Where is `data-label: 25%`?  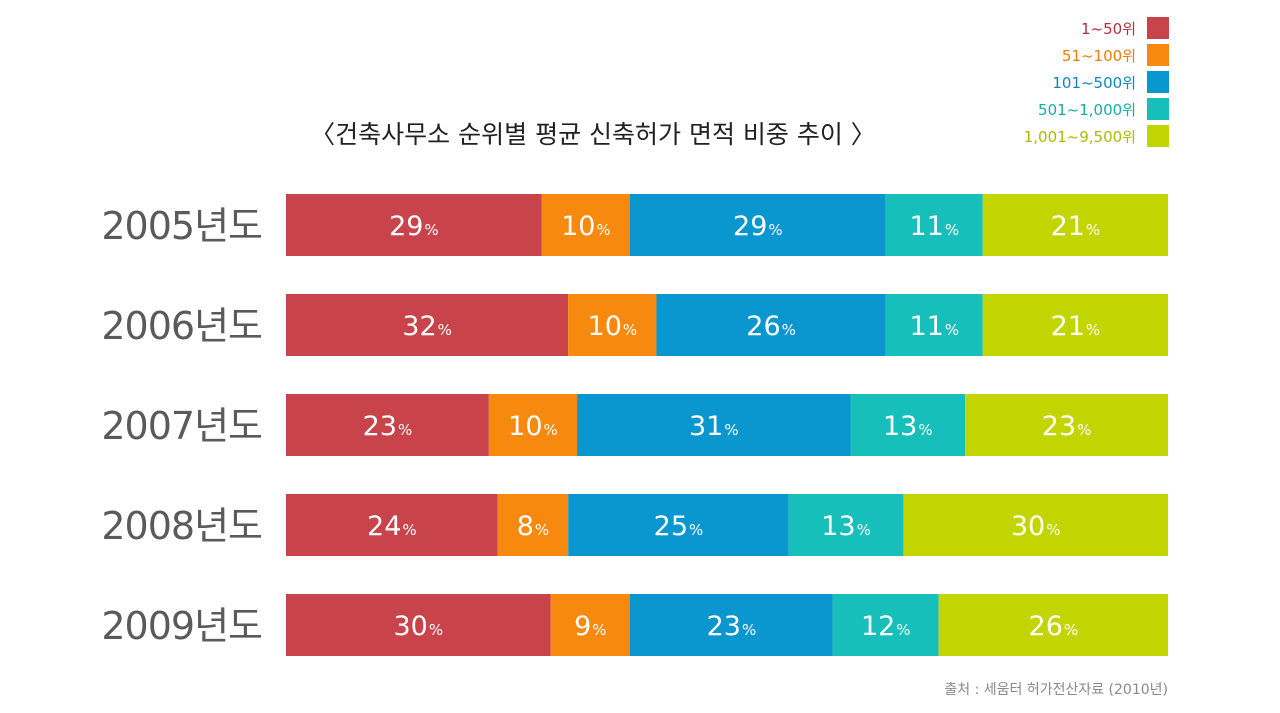
data-label: 25% is located at coordinates (679, 526).